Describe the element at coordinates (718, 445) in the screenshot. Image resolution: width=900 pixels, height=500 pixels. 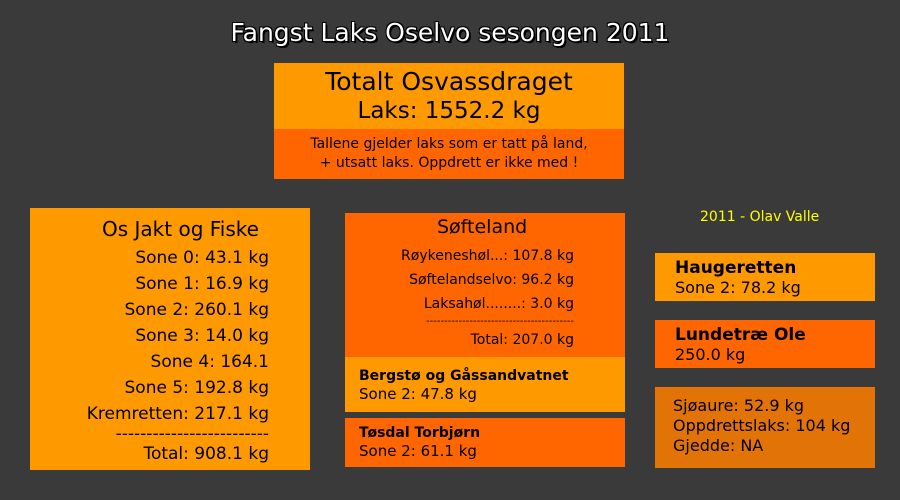
I see `gjedde-line: Gjedde: NA` at that location.